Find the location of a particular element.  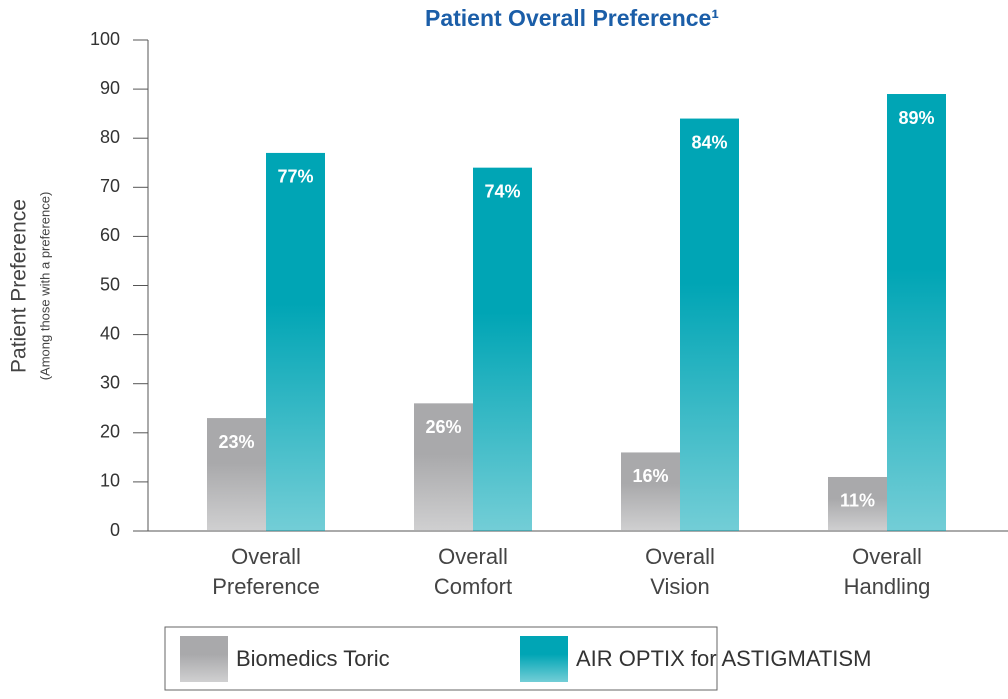

y-tick-label: 0 is located at coordinates (115, 530).